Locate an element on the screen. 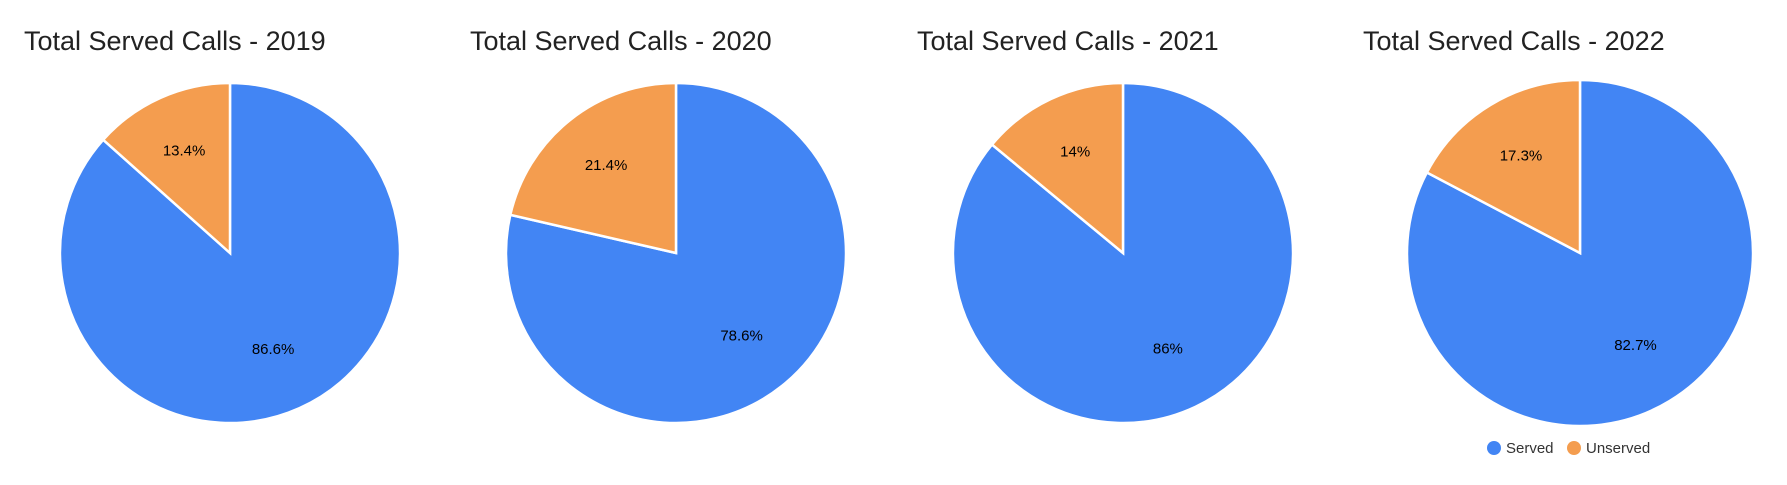  data-label-served-2020: 78.6% is located at coordinates (741, 336).